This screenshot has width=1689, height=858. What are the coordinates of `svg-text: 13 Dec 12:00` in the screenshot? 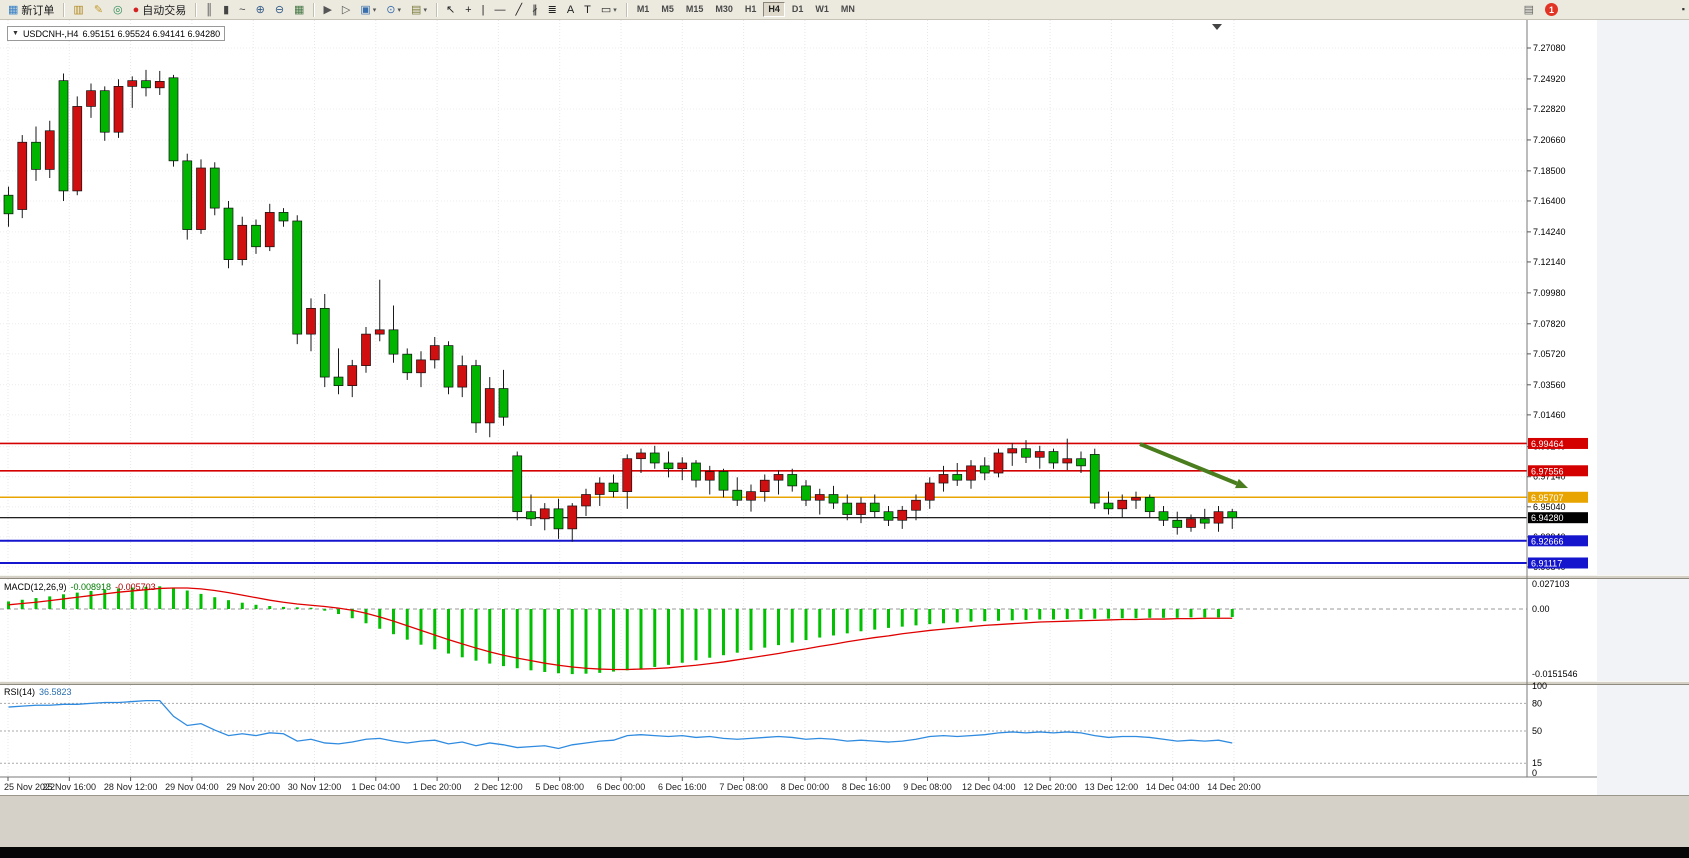 It's located at (1112, 787).